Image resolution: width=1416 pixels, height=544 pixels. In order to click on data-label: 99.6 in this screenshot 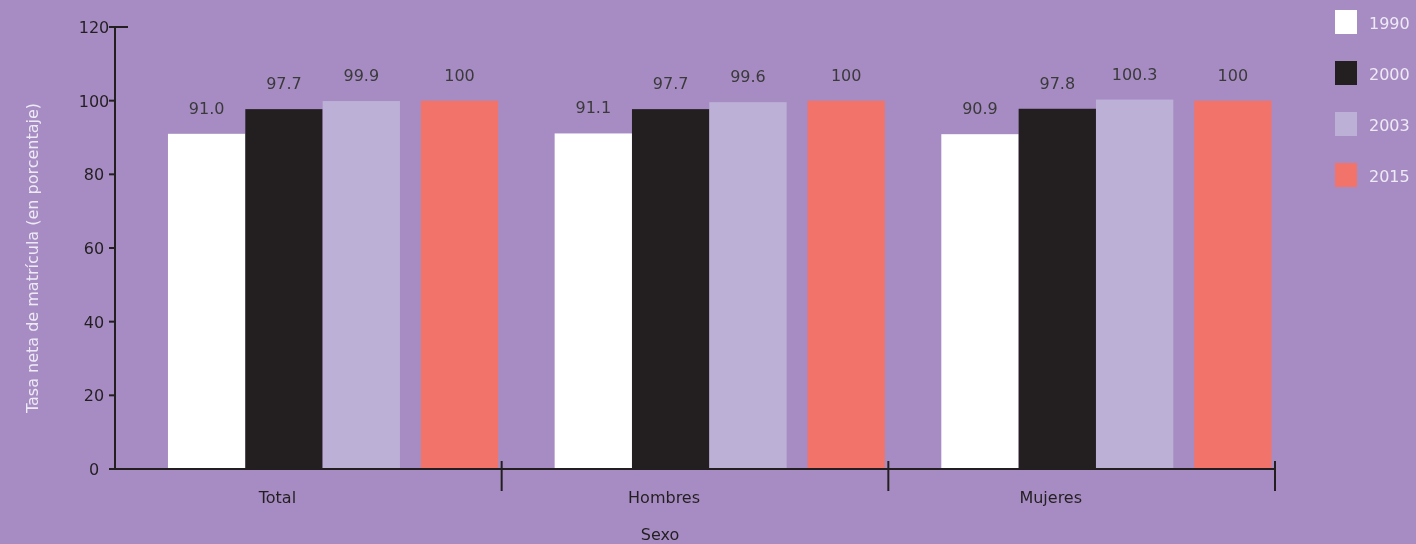, I will do `click(748, 77)`.